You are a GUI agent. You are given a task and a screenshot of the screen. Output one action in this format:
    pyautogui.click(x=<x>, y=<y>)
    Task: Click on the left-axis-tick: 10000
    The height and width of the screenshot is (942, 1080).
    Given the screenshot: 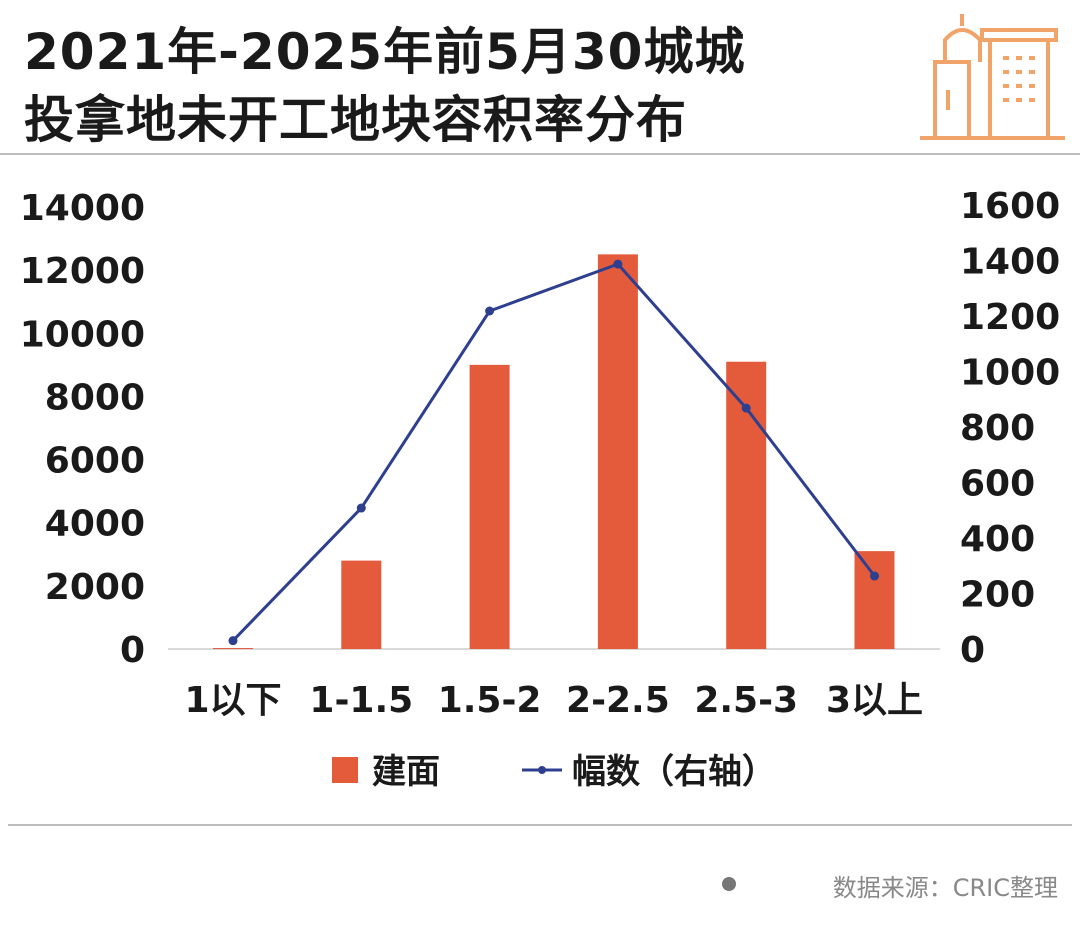 What is the action you would take?
    pyautogui.click(x=82, y=334)
    